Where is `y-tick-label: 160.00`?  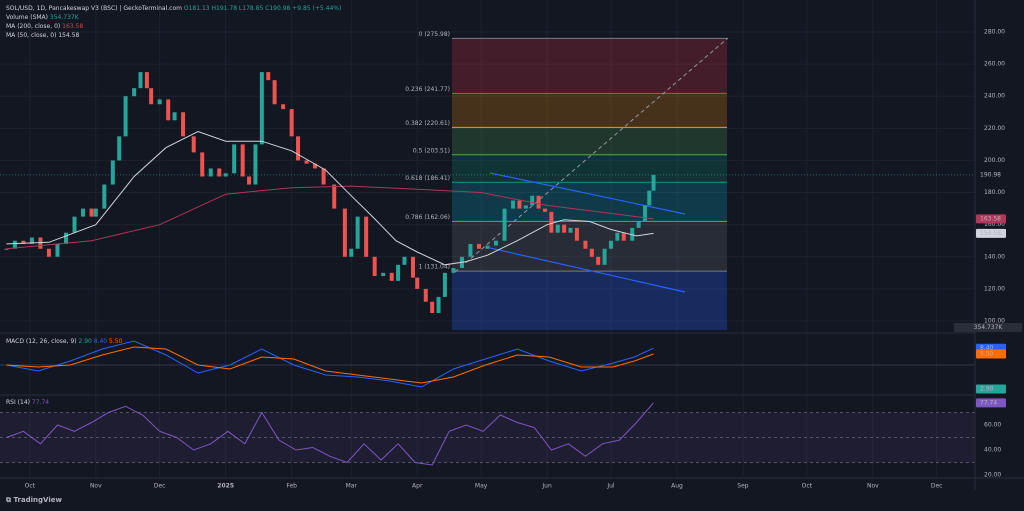 y-tick-label: 160.00 is located at coordinates (994, 224).